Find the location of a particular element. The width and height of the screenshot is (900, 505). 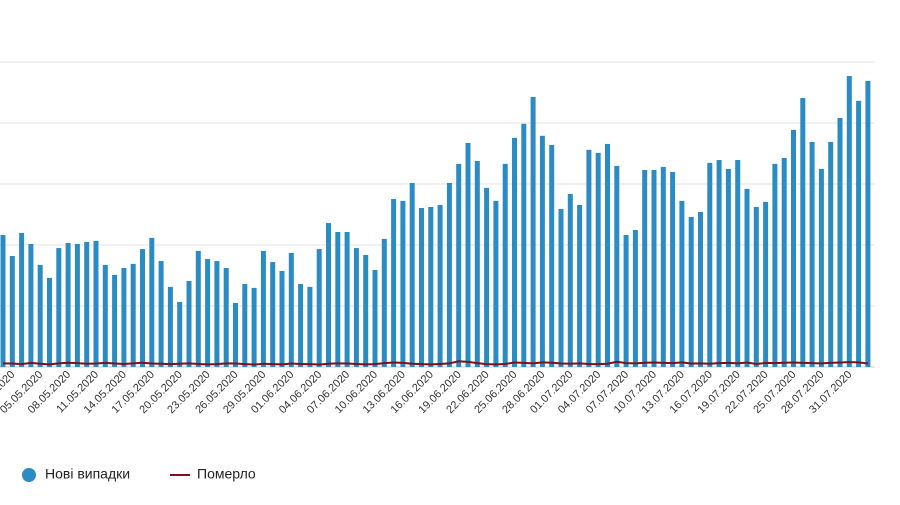

legend-marker is located at coordinates (29, 475).